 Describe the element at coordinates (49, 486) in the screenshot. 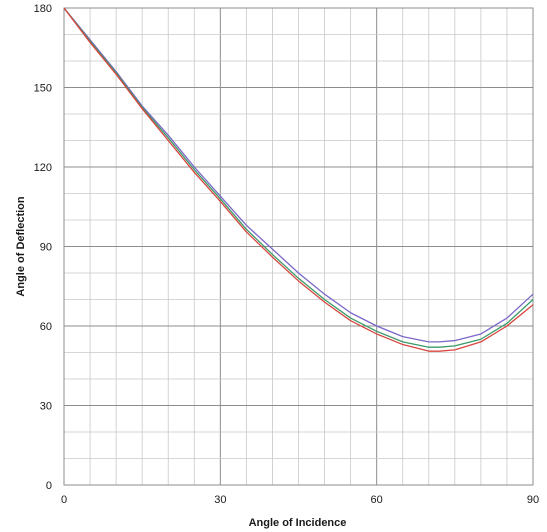

I see `y-tick-label: 0` at that location.